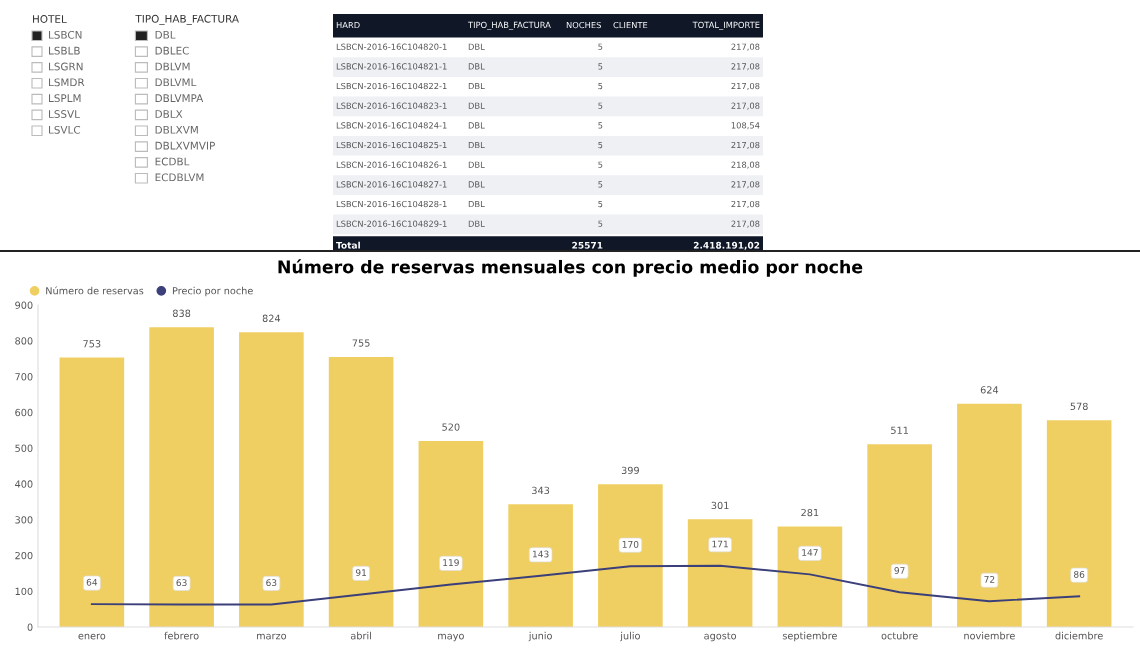 Image resolution: width=1140 pixels, height=652 pixels. What do you see at coordinates (92, 582) in the screenshot?
I see `data-label: 64` at bounding box center [92, 582].